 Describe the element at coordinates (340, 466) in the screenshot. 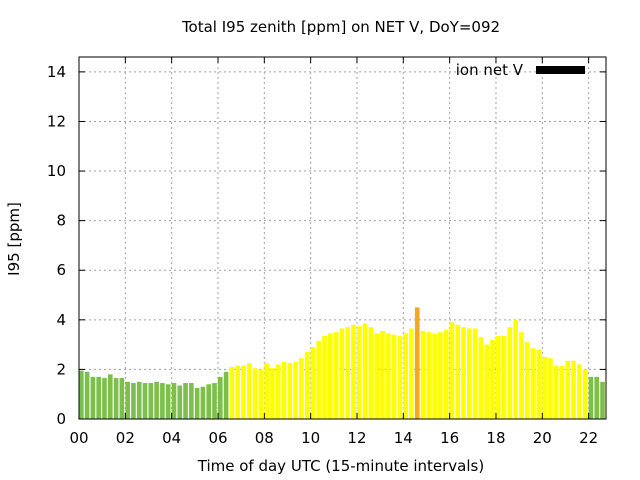

I see `x-axis-label: Time of day UTC (15-minute intervals)` at that location.